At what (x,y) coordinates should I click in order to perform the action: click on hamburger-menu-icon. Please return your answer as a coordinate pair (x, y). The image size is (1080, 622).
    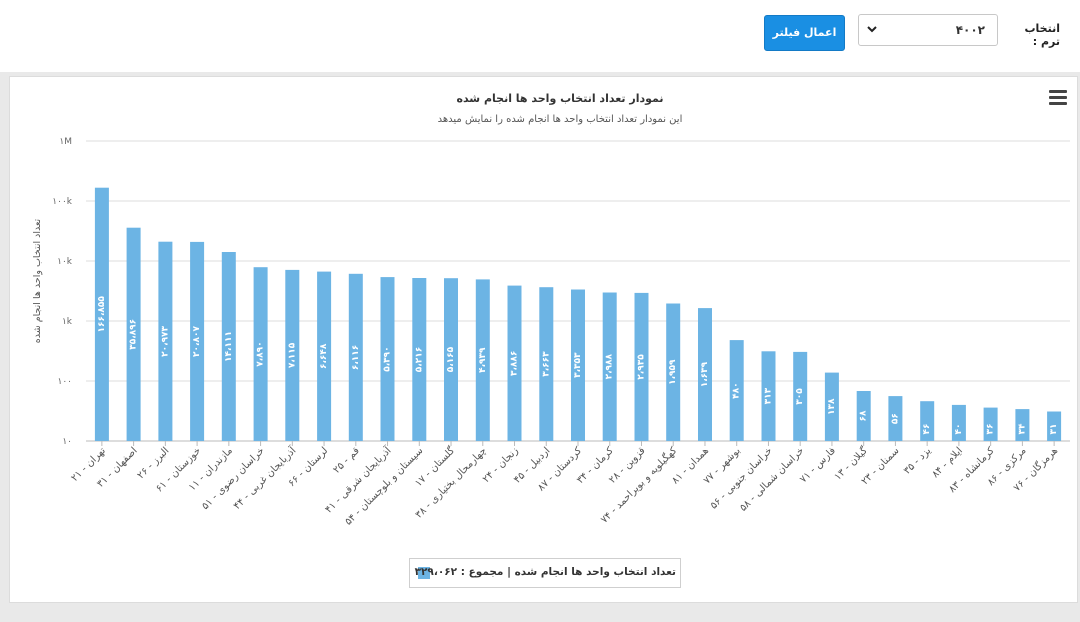
    Looking at the image, I should click on (1058, 98).